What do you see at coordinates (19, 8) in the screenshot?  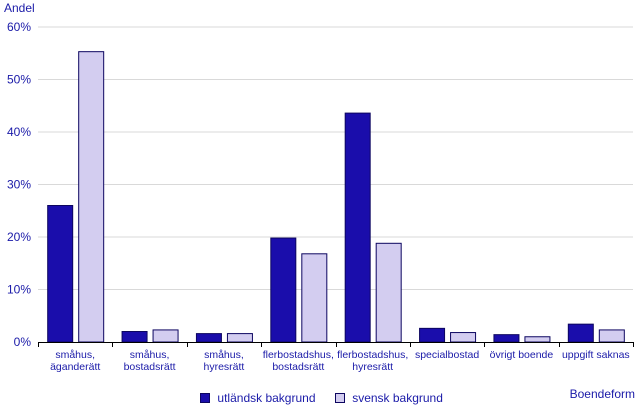 I see `y-axis-label: Andel` at bounding box center [19, 8].